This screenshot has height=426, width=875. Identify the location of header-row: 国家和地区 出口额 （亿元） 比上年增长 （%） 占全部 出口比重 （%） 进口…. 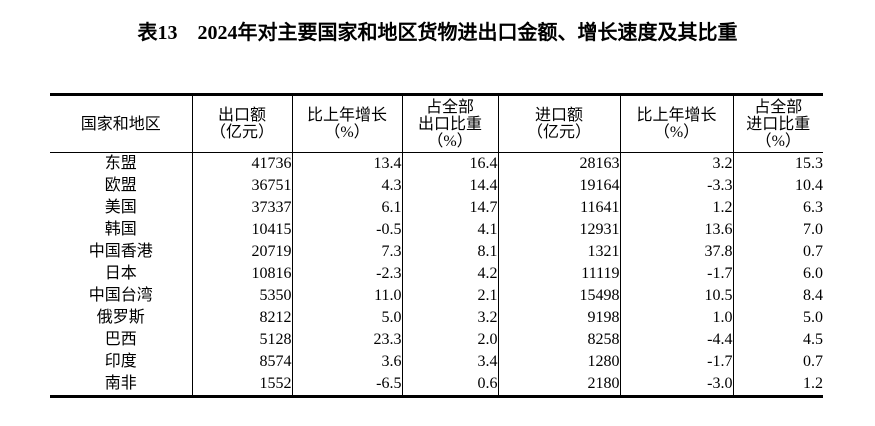
(436, 123).